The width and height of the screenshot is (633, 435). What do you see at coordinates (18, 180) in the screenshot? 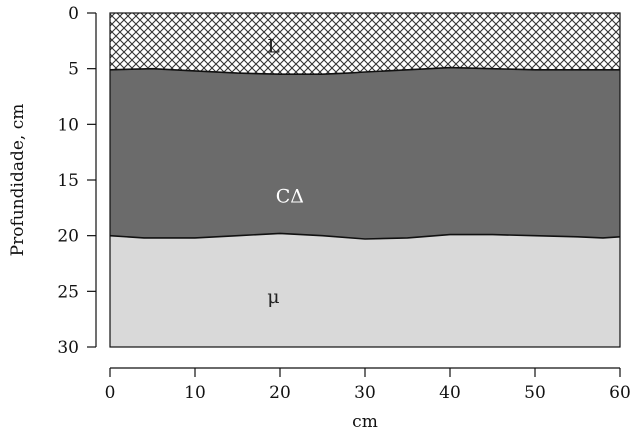
I see `y-axis-title: Profundidade, cm` at bounding box center [18, 180].